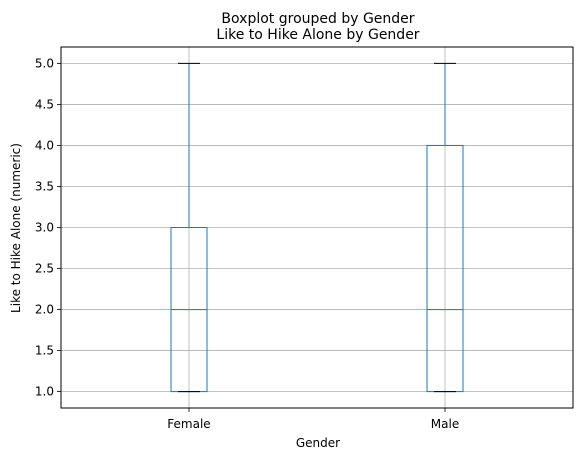 The image size is (583, 461). I want to click on y-tick-label: 4.5, so click(44, 104).